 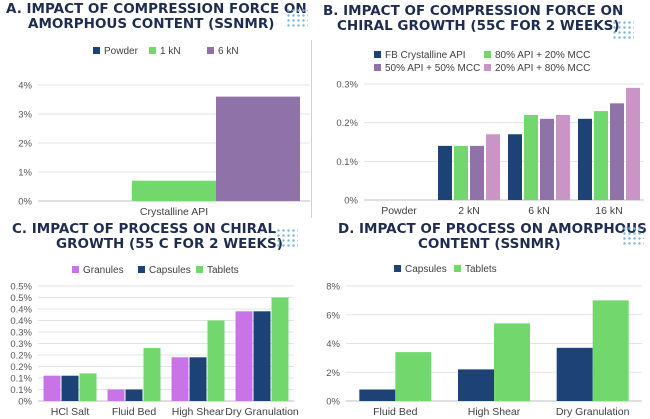 I want to click on panel-c-title-line1: C. IMPACT OF PROCESS ON CHIRAL, so click(x=144, y=229).